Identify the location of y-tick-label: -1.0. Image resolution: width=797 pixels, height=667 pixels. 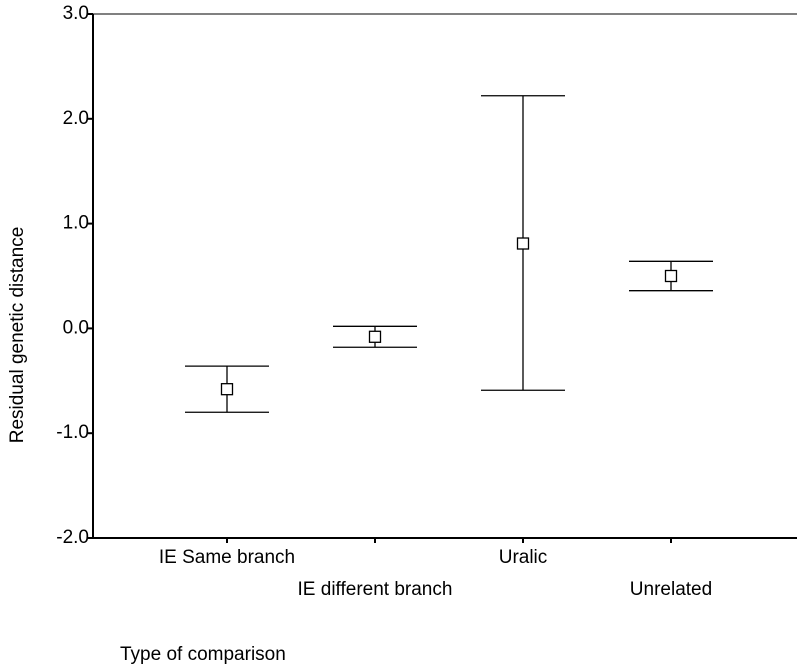
(72, 432).